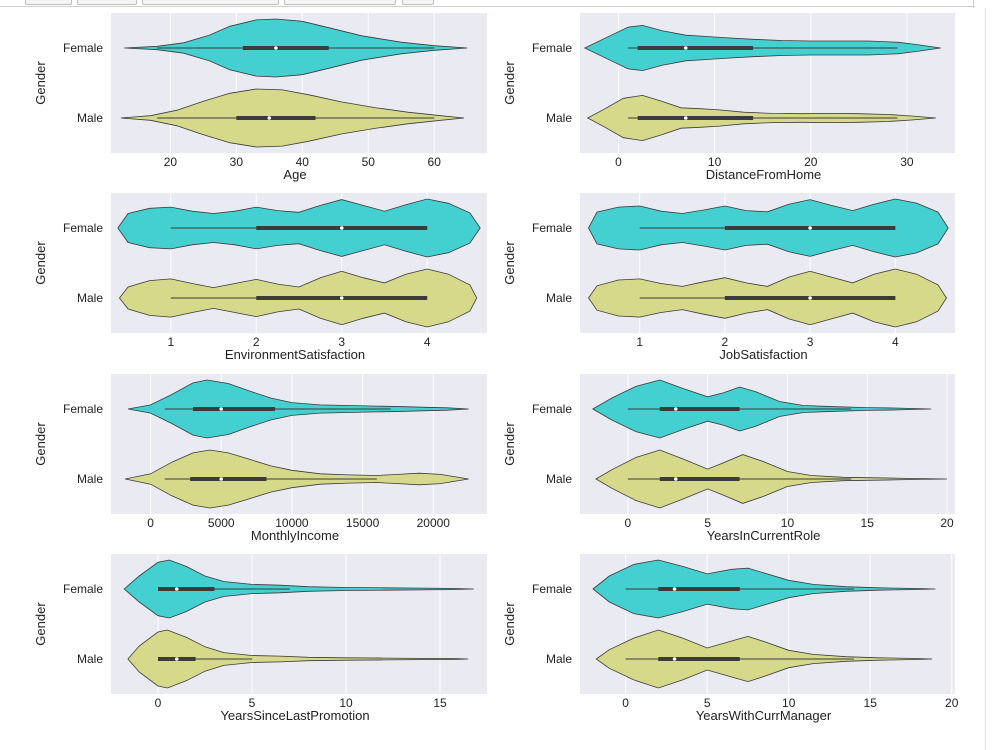 This screenshot has height=750, width=1000. What do you see at coordinates (952, 703) in the screenshot?
I see `chart-yearswithcurrmanager-xtick-label: 20` at bounding box center [952, 703].